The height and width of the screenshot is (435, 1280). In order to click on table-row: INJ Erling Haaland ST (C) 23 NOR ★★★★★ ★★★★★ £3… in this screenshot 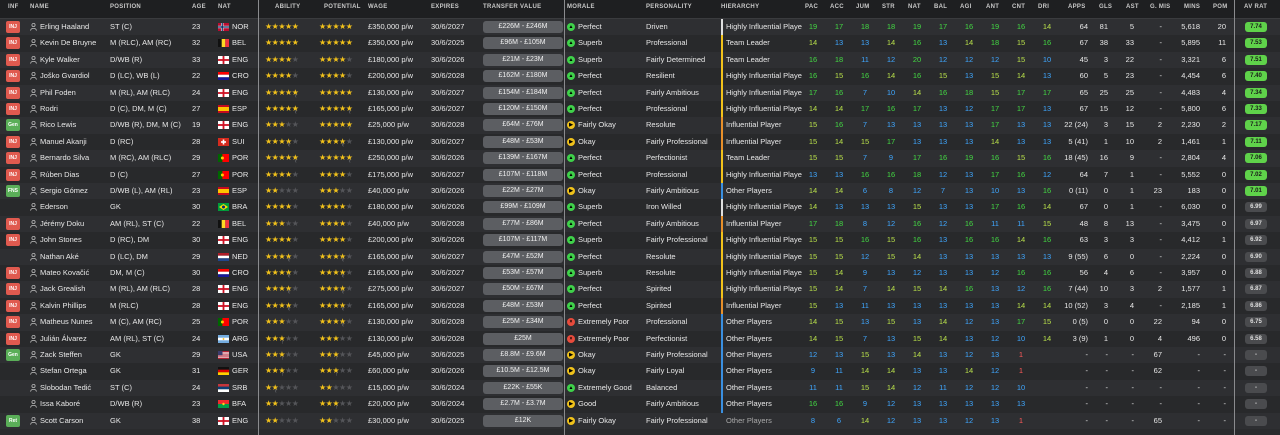, I will do `click(640, 27)`.